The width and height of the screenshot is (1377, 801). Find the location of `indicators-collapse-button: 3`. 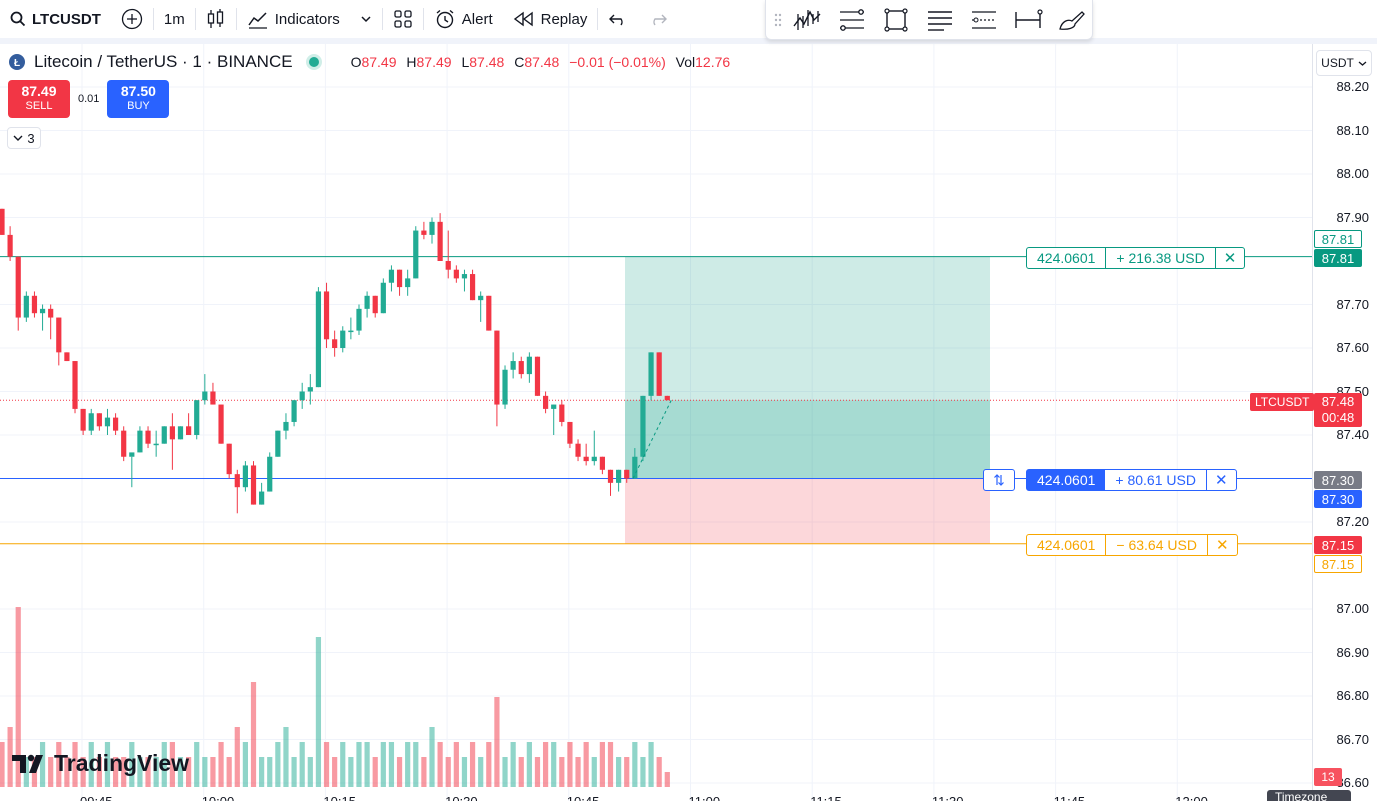

indicators-collapse-button: 3 is located at coordinates (24, 138).